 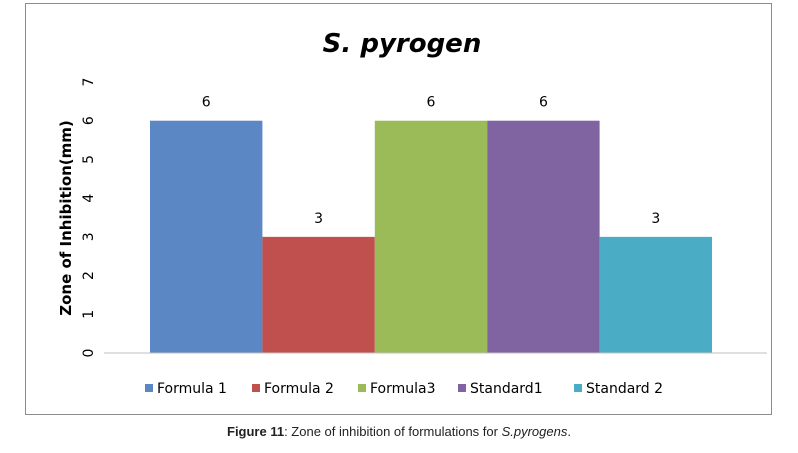 What do you see at coordinates (569, 431) in the screenshot?
I see `caption-end: .` at bounding box center [569, 431].